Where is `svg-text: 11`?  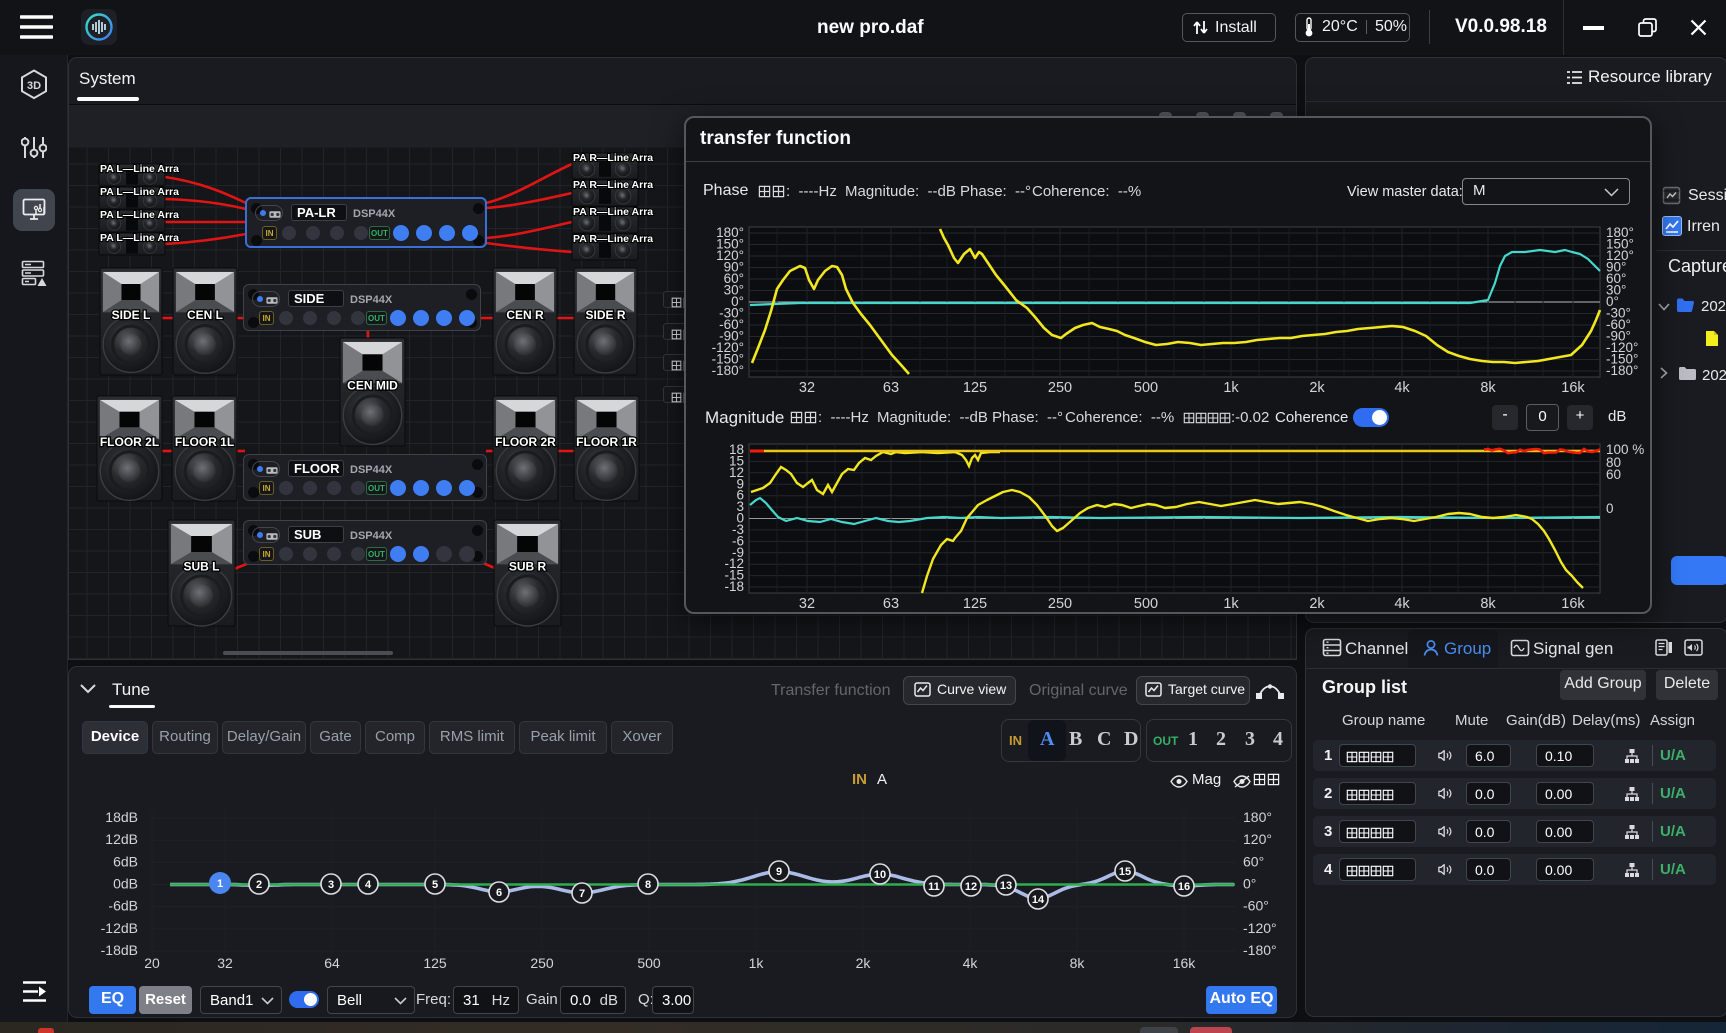
svg-text: 11 is located at coordinates (934, 887).